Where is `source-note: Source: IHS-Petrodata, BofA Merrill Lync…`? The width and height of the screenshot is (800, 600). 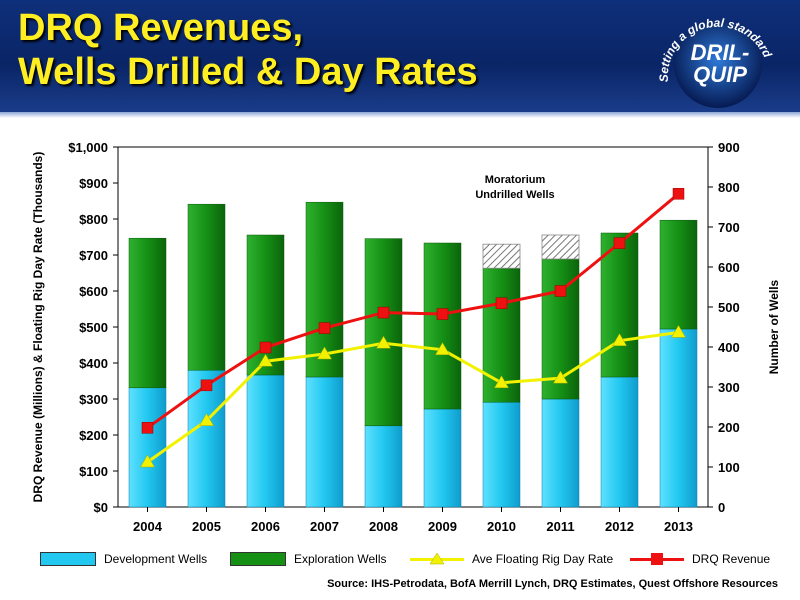
source-note: Source: IHS-Petrodata, BofA Merrill Lync… is located at coordinates (552, 584).